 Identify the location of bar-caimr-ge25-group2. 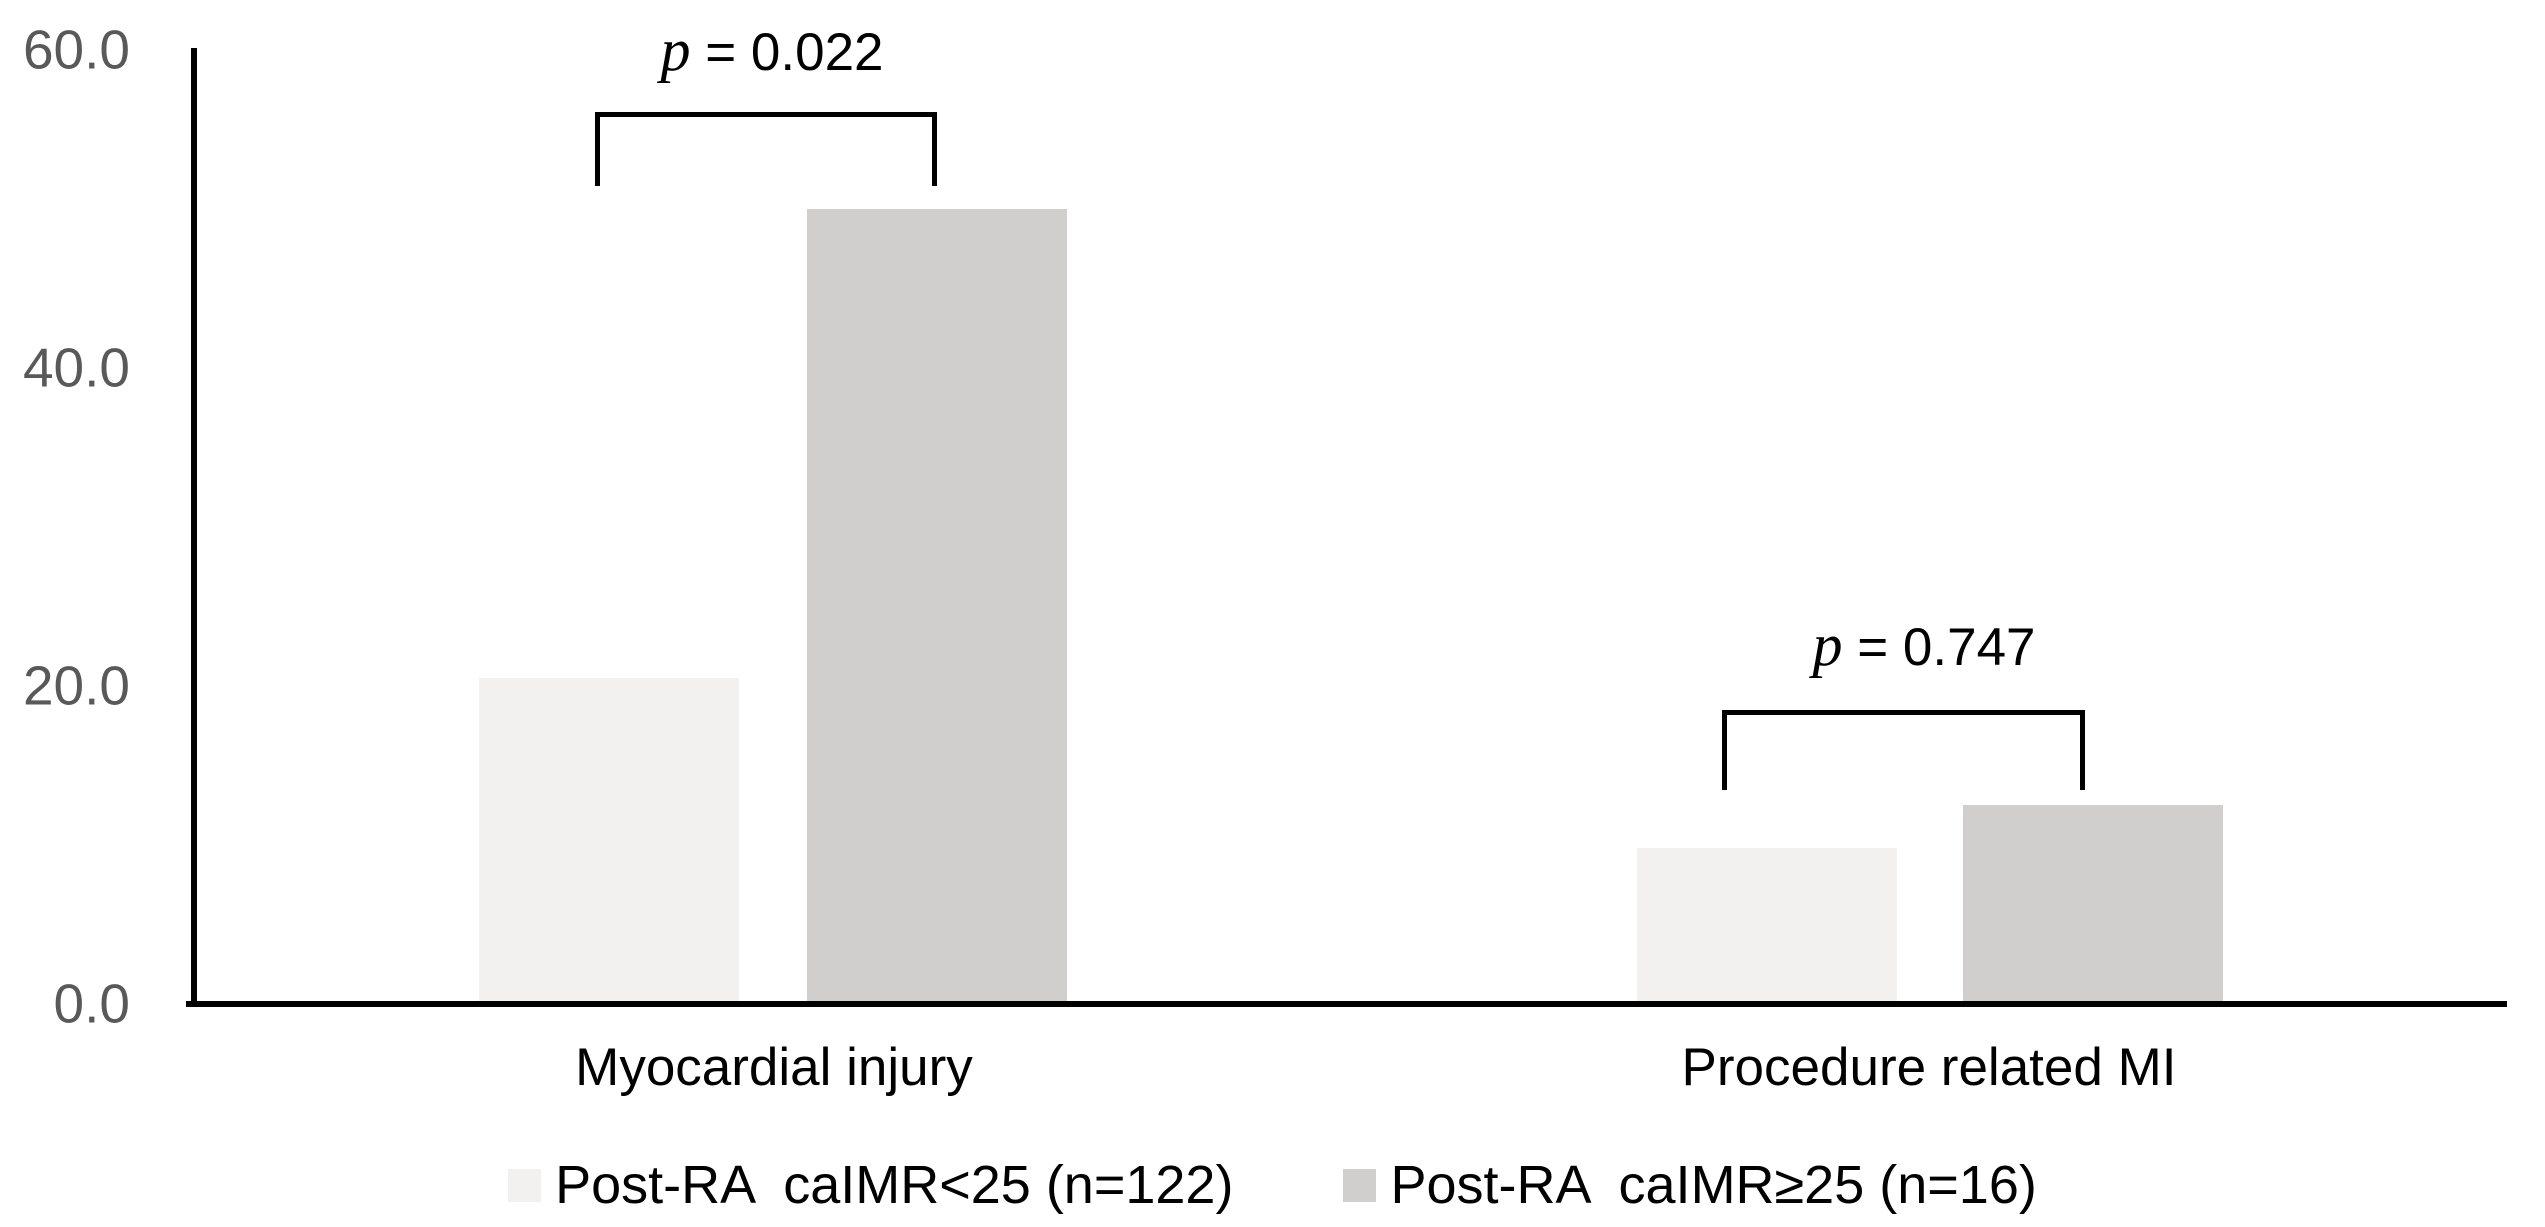
(2093, 904).